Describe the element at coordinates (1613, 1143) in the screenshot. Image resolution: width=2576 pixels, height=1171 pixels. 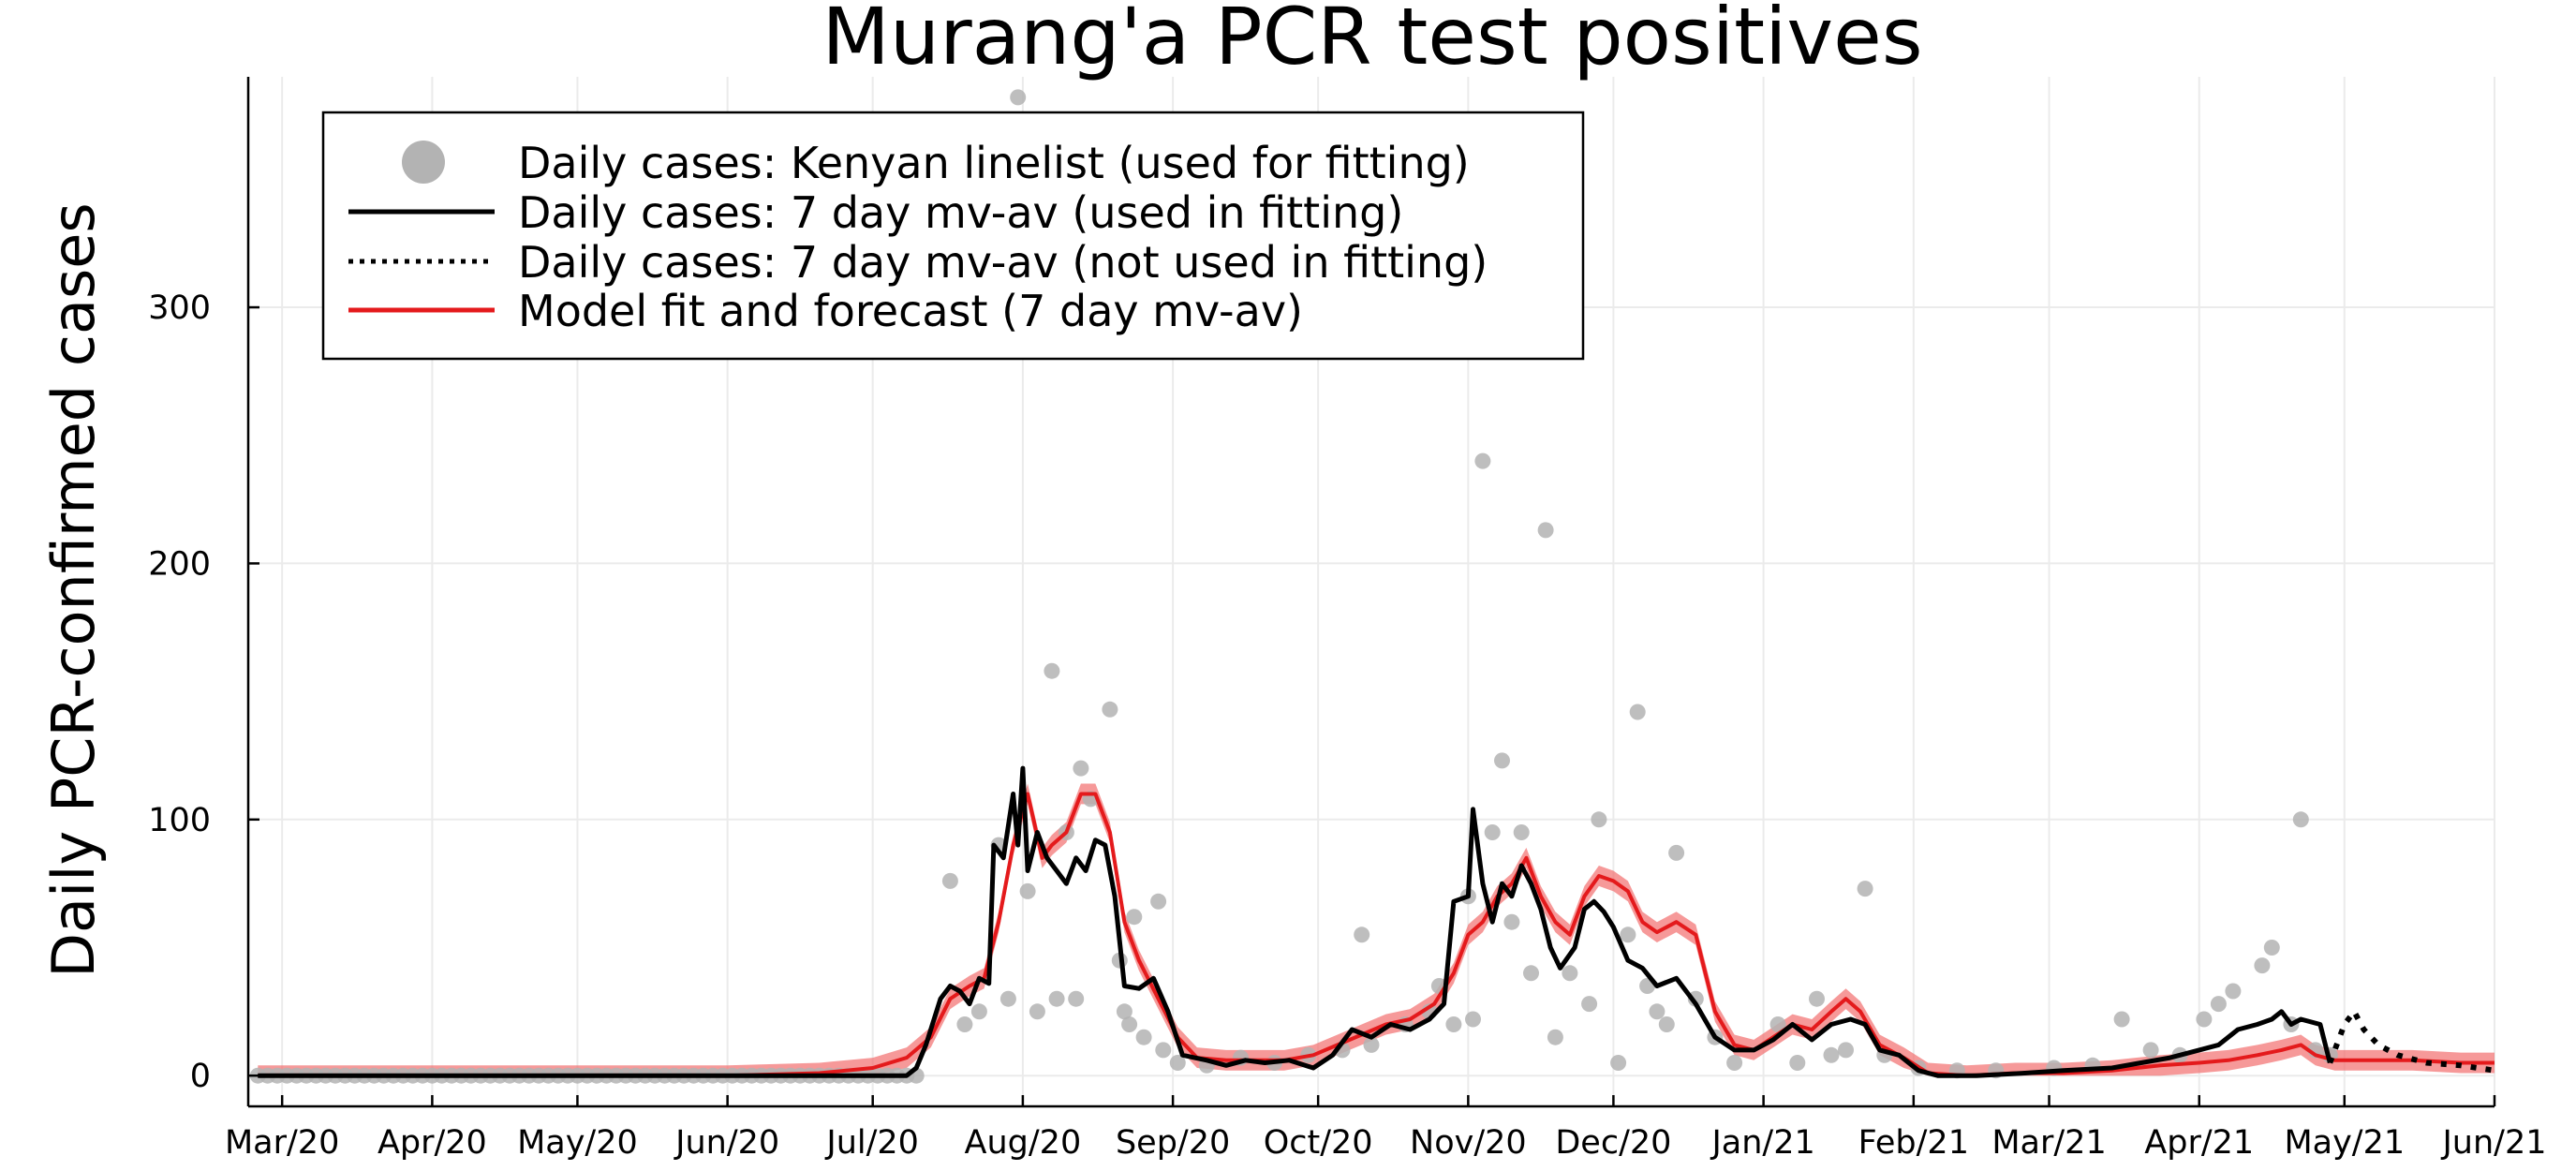
I see `x-tick-label-9: Dec/20` at that location.